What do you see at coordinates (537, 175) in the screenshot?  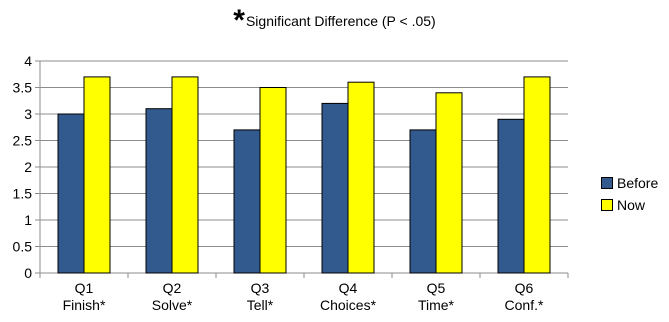 I see `bar-now-q6` at bounding box center [537, 175].